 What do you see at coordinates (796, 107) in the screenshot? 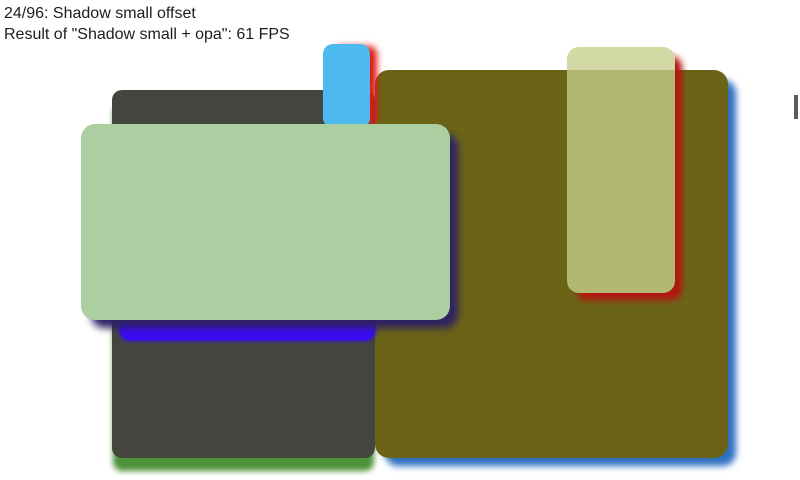
I see `edge-bar-shape` at bounding box center [796, 107].